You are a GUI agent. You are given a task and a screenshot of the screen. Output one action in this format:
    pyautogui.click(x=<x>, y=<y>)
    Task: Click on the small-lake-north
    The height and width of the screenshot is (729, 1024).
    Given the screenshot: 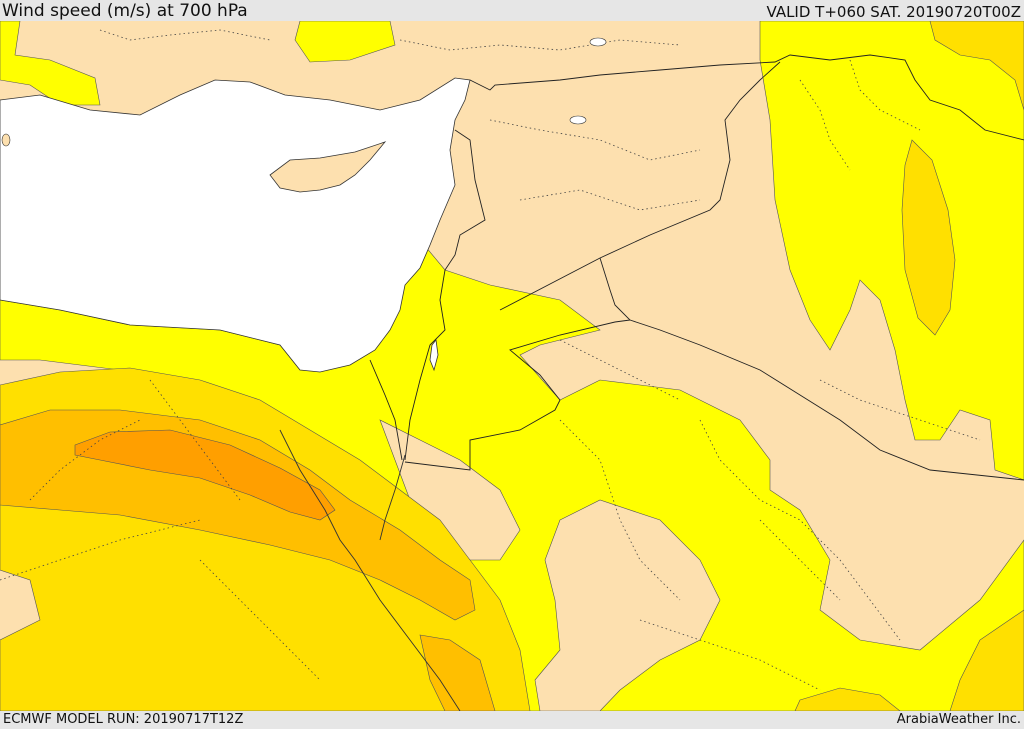 What is the action you would take?
    pyautogui.click(x=598, y=42)
    